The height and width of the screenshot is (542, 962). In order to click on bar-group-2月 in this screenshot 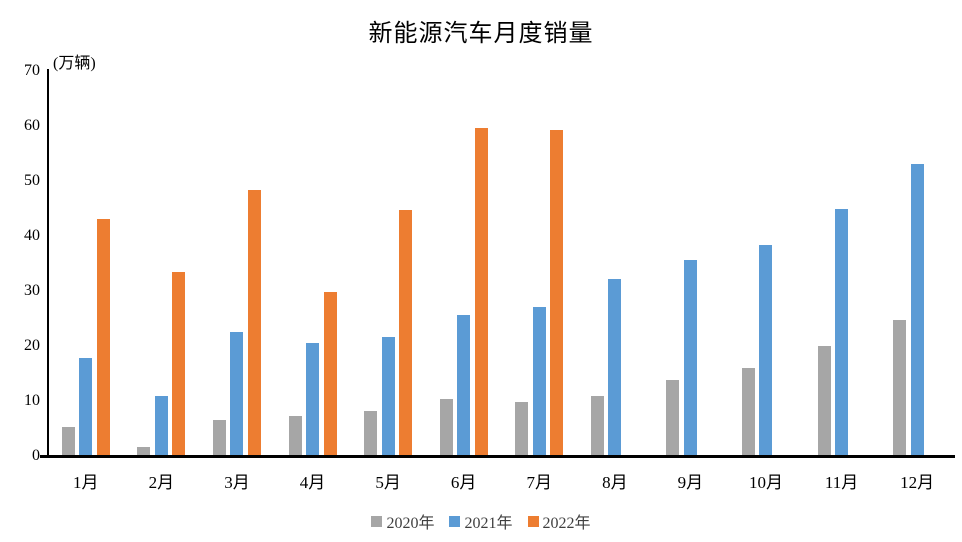, I will do `click(162, 263)`.